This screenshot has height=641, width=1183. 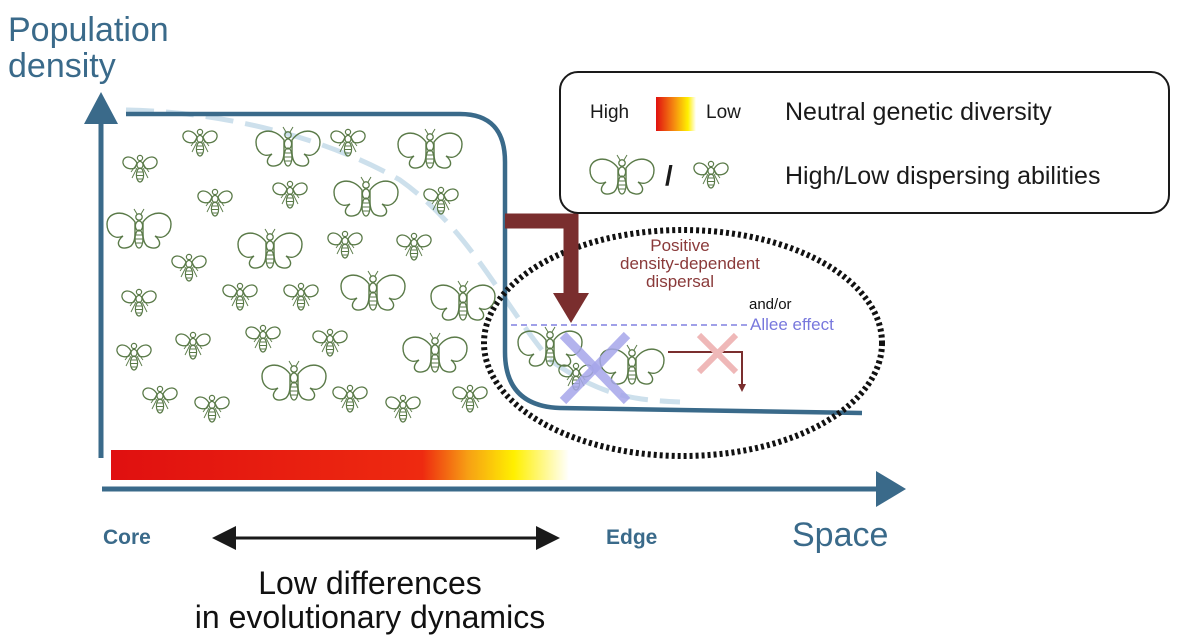 I want to click on legend-box, so click(x=864, y=142).